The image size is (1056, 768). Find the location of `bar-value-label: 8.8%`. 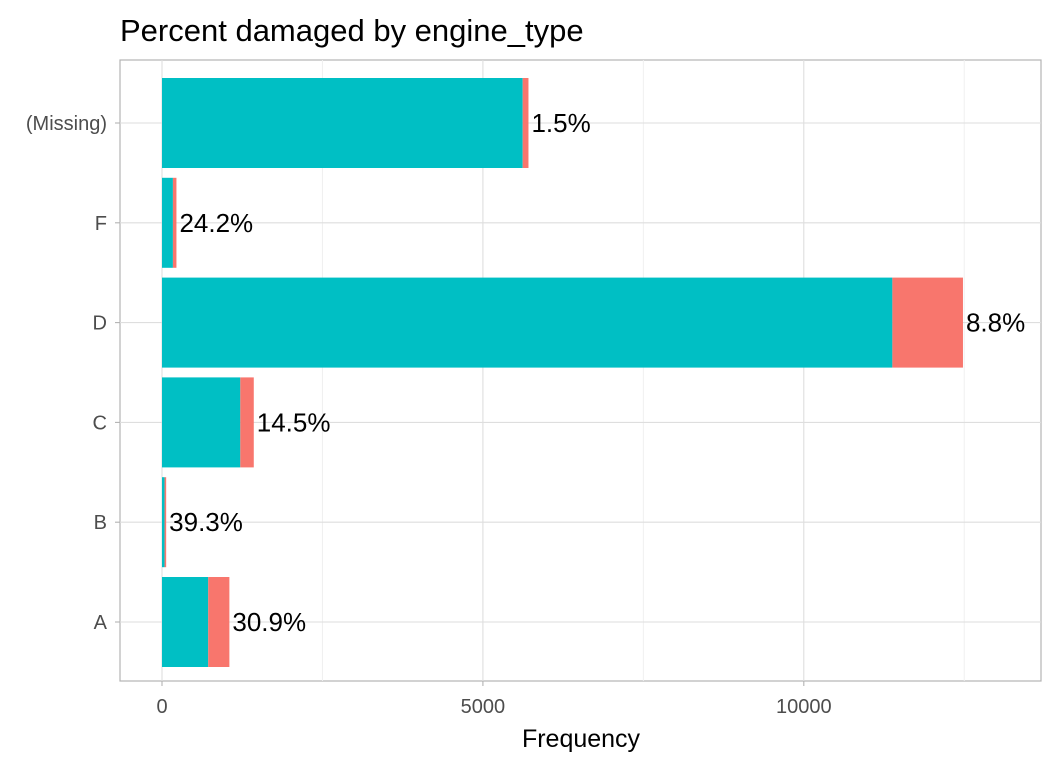

bar-value-label: 8.8% is located at coordinates (995, 323).